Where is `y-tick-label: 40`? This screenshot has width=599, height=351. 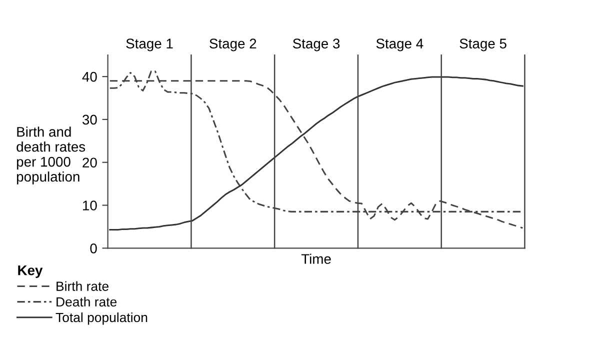
y-tick-label: 40 is located at coordinates (89, 77).